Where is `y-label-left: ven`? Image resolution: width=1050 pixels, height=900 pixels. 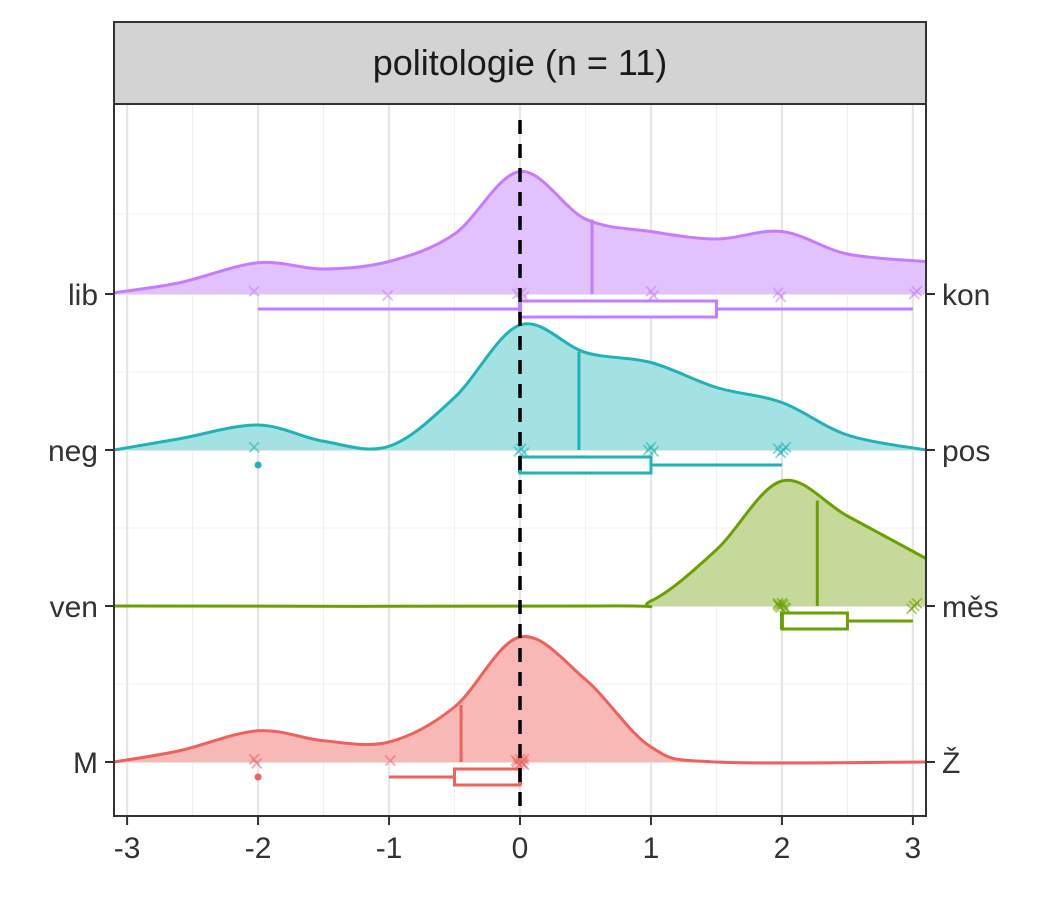
y-label-left: ven is located at coordinates (74, 607).